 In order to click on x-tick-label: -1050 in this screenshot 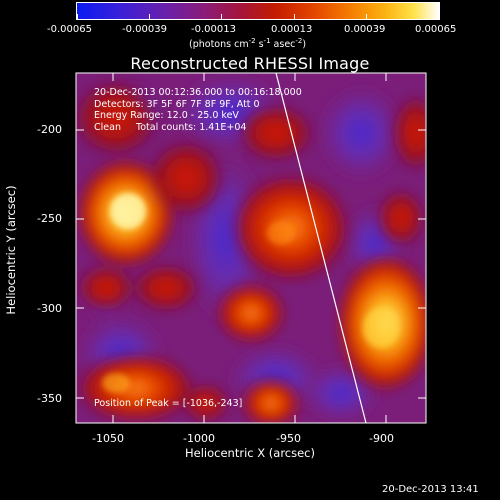, I will do `click(108, 438)`.